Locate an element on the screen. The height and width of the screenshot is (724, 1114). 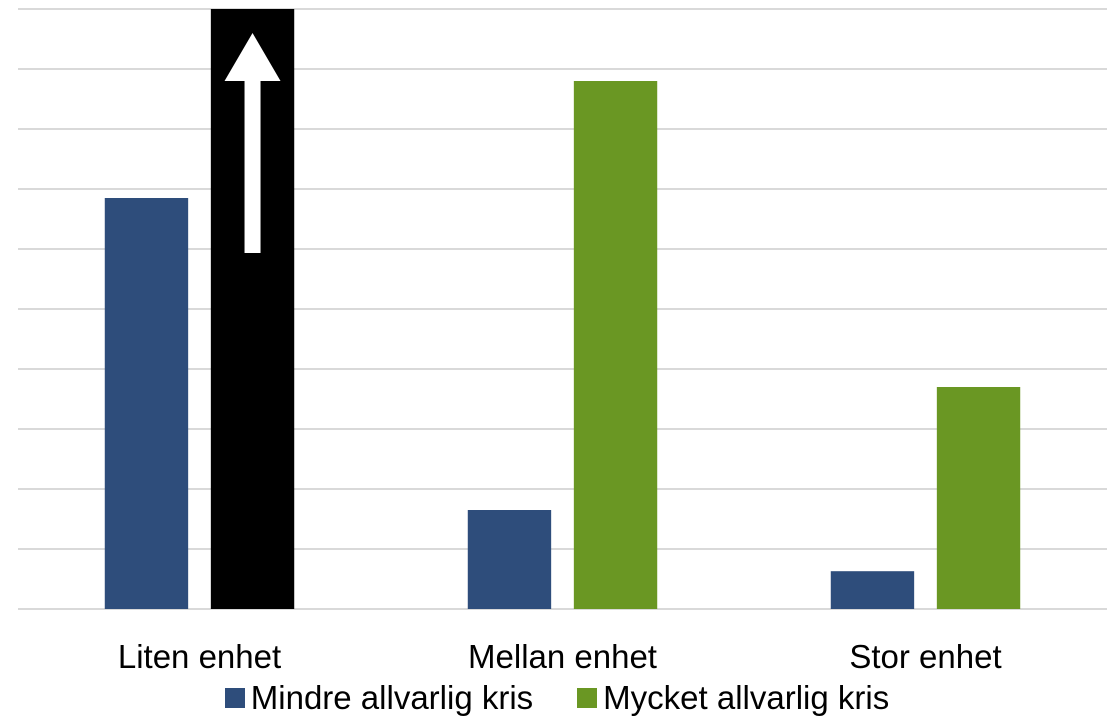
arrow-up-icon is located at coordinates (252, 143).